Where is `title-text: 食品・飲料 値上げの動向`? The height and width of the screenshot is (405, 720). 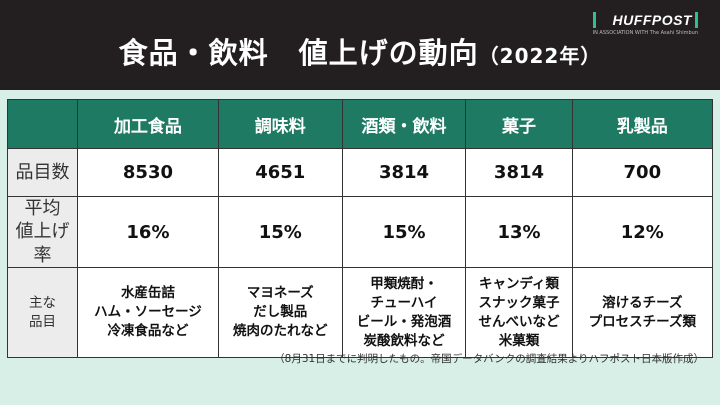
title-text: 食品・飲料 値上げの動向 is located at coordinates (298, 53).